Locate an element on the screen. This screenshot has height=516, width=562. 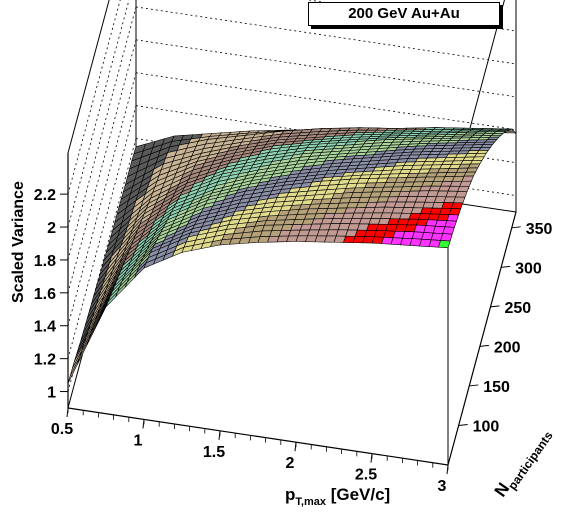
x-axis-title: pT,max [GeV/c] is located at coordinates (337, 496).